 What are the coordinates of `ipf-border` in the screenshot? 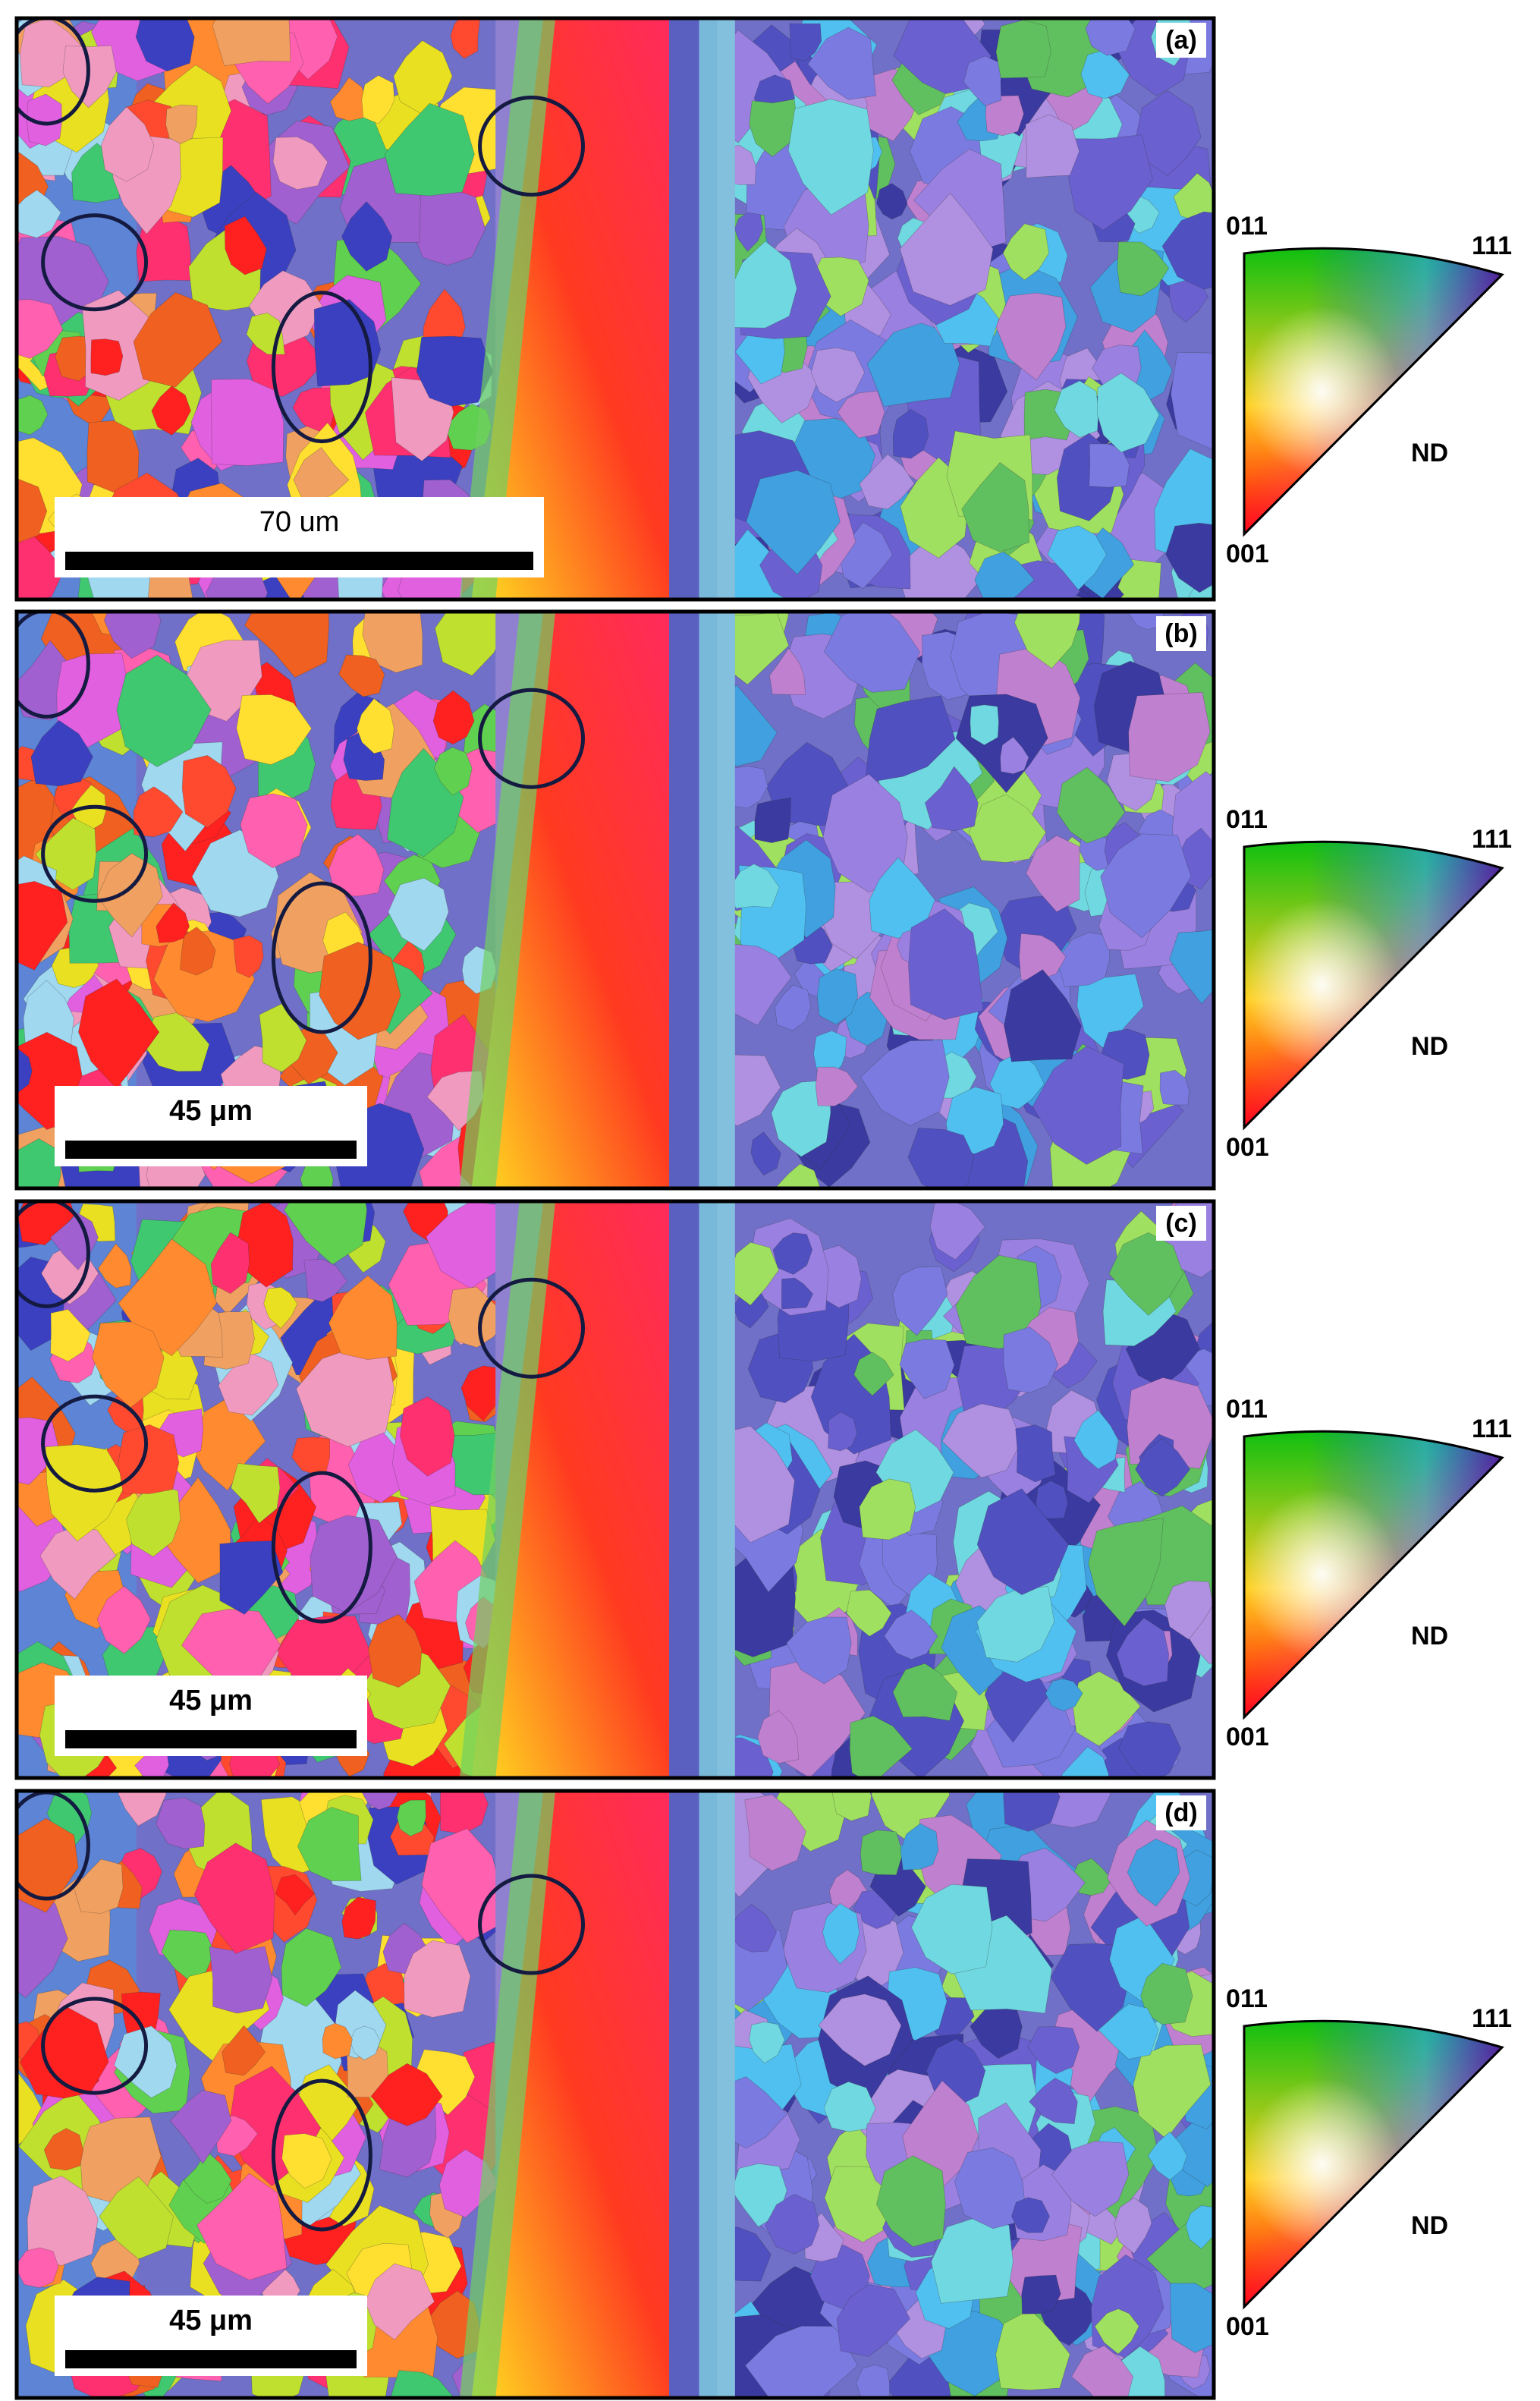 It's located at (1373, 985).